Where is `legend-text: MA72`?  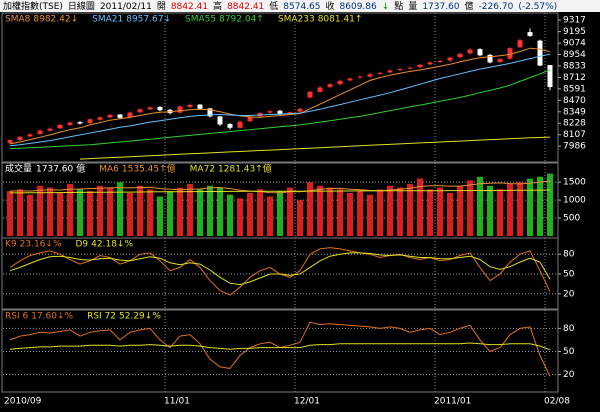 legend-text: MA72 is located at coordinates (202, 170).